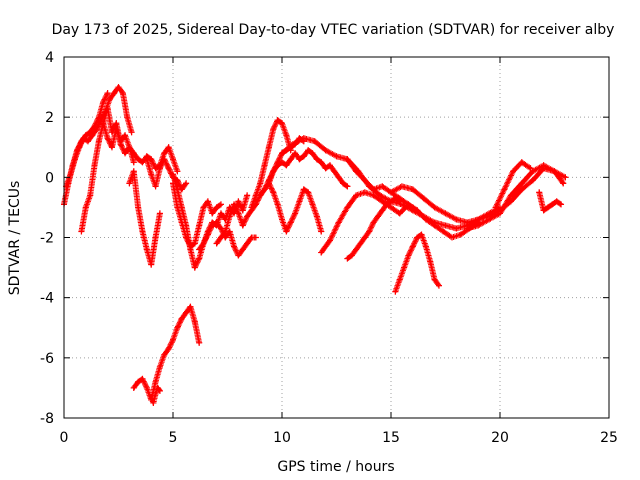 The height and width of the screenshot is (480, 640). I want to click on y-tick-label: -2, so click(47, 239).